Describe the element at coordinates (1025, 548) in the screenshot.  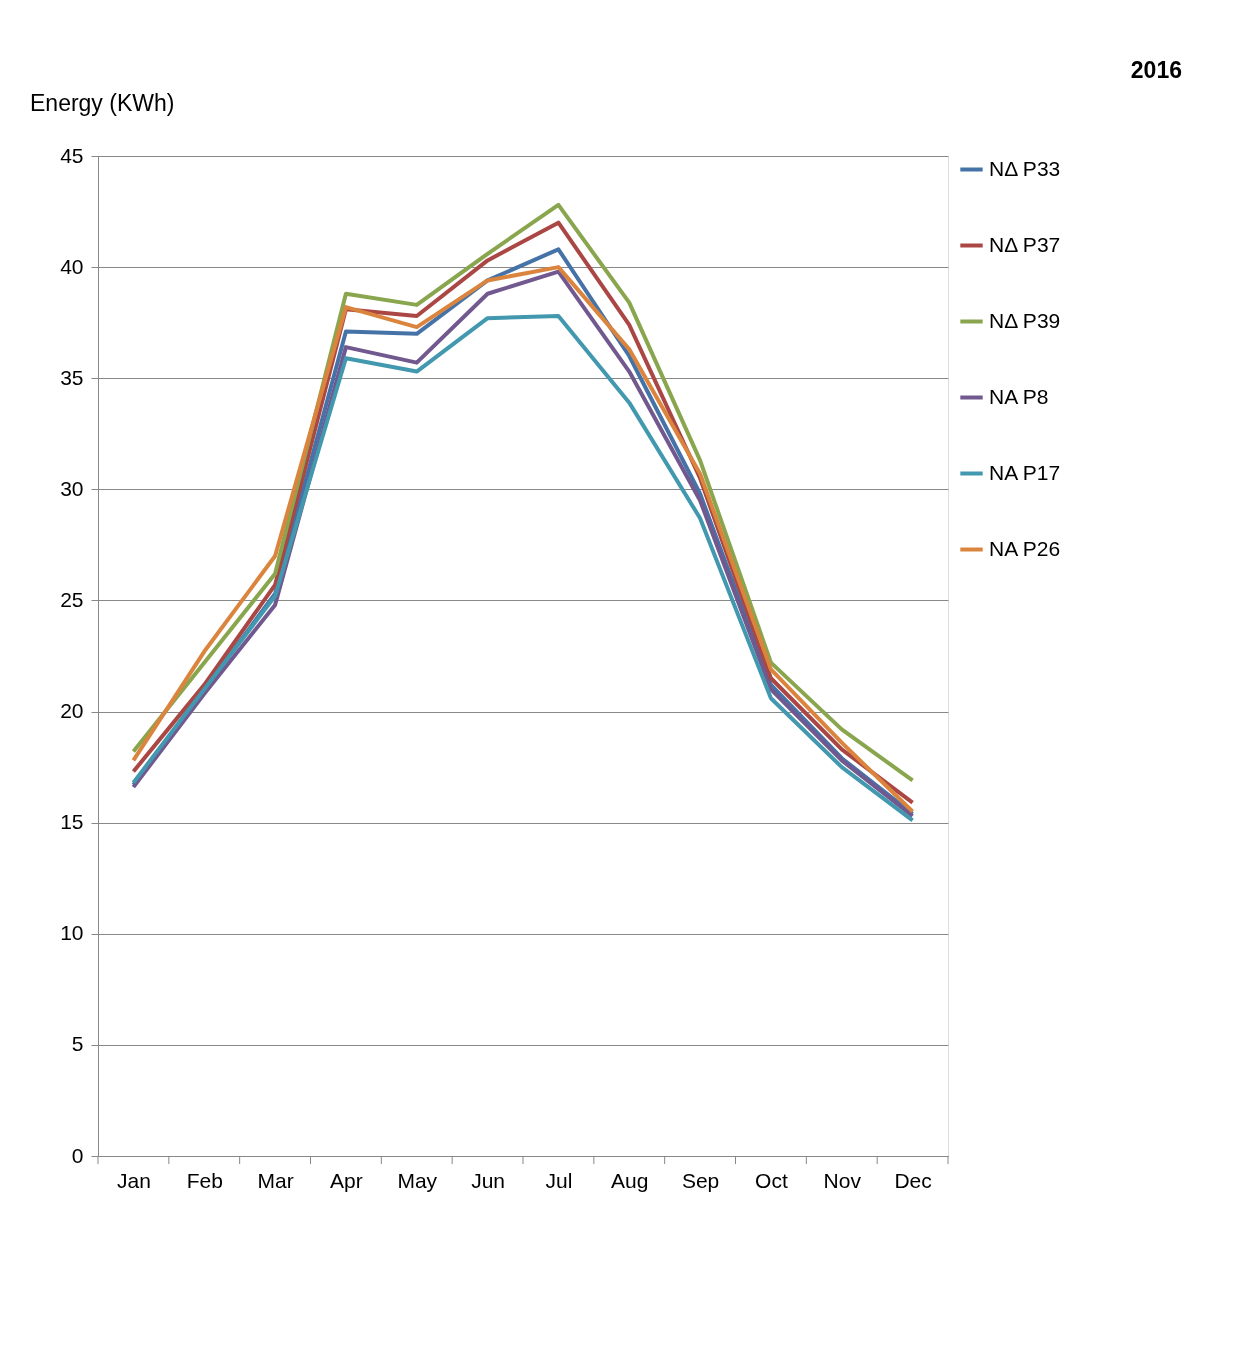
I see `legend-label: NA P26` at that location.